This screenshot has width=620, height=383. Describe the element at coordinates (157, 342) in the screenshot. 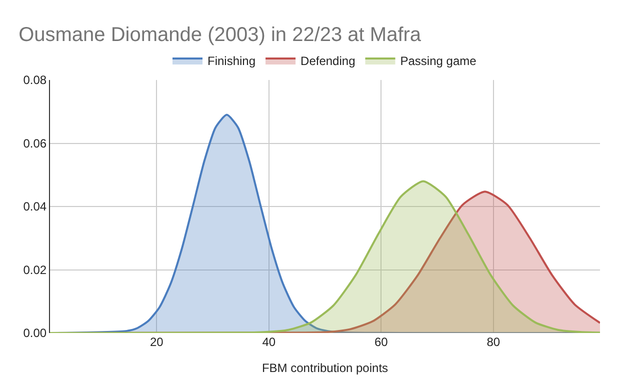

I see `x-tick-label: 20` at that location.